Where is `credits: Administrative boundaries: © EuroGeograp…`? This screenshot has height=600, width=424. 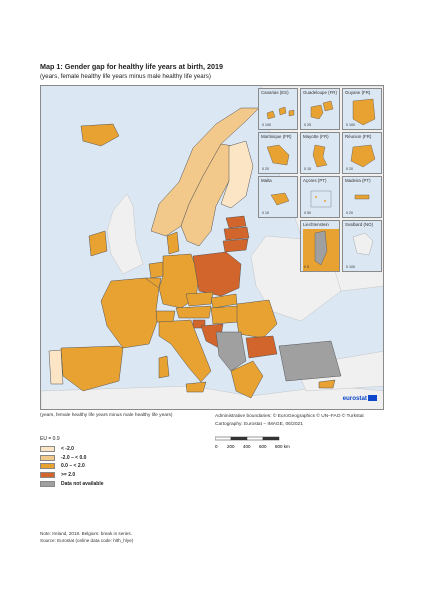
credits: Administrative boundaries: © EuroGeograp… is located at coordinates (289, 420).